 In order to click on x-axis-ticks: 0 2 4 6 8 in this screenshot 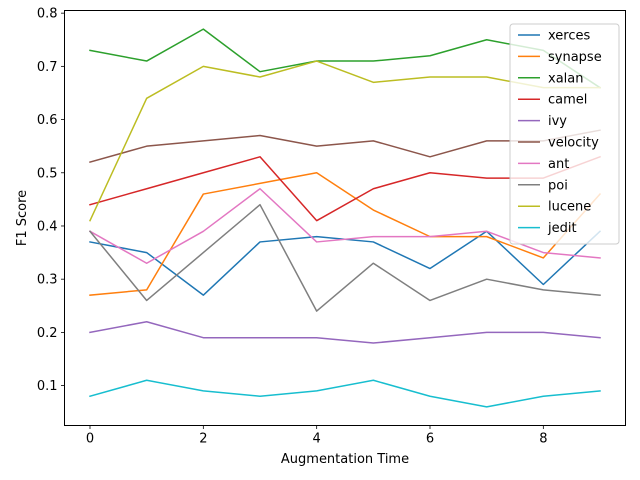, I will do `click(316, 436)`.